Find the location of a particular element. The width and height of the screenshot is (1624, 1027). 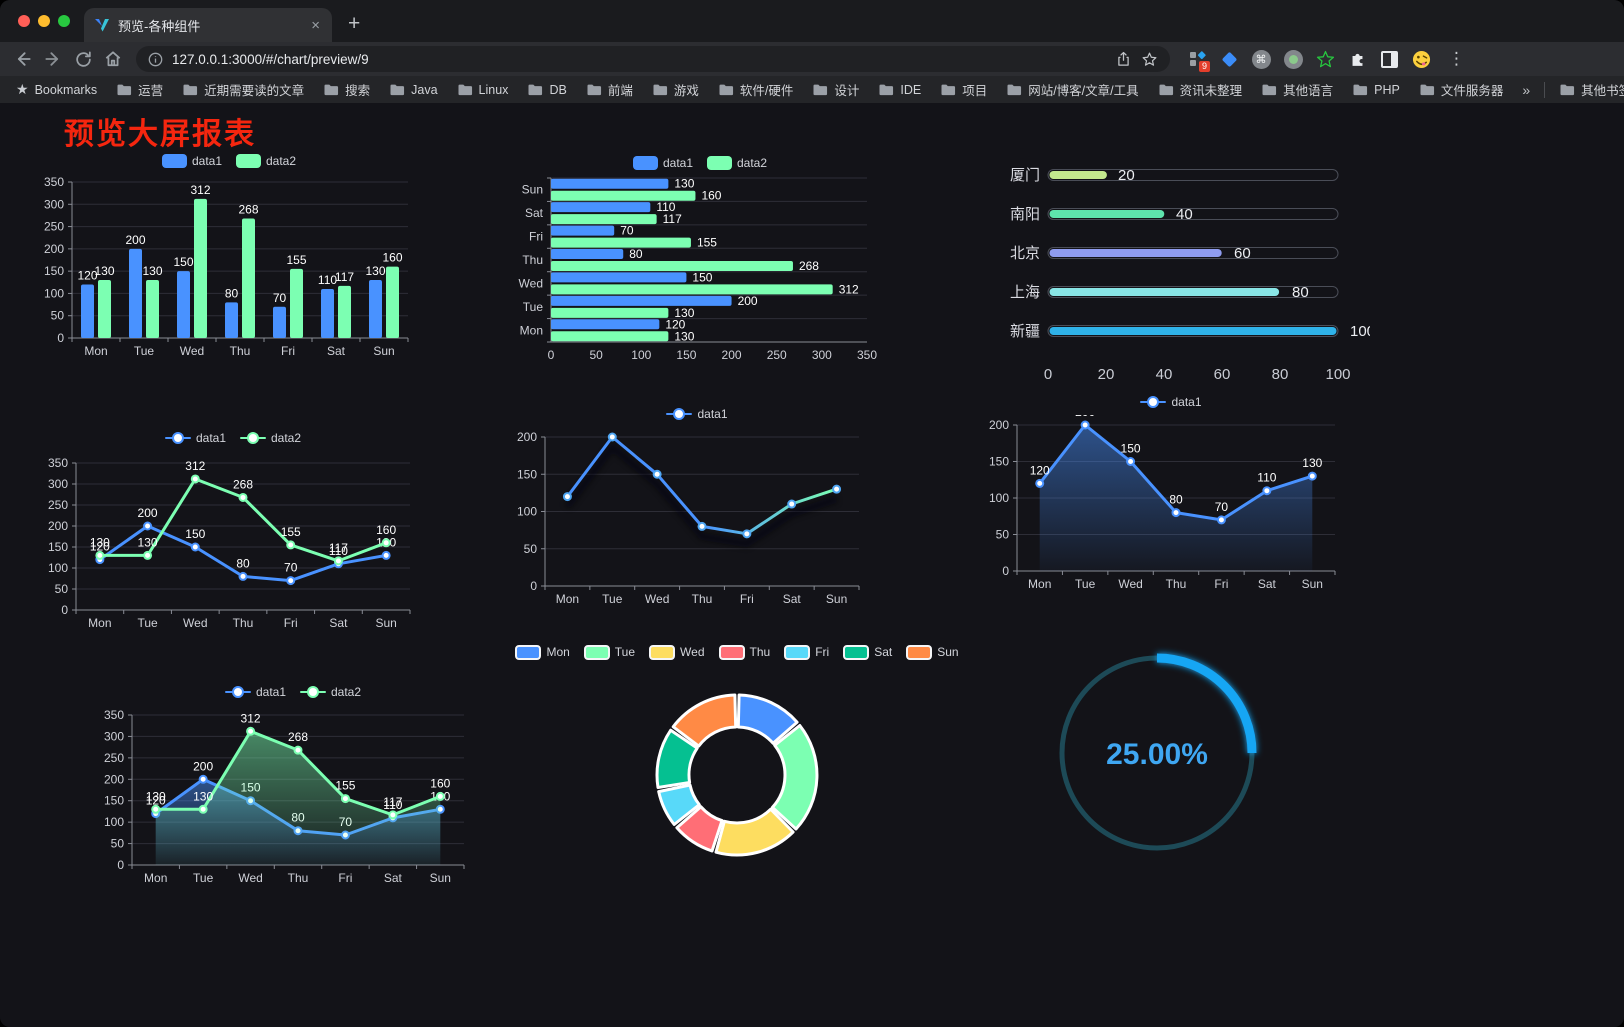

svg-text: 110 is located at coordinates (665, 207).